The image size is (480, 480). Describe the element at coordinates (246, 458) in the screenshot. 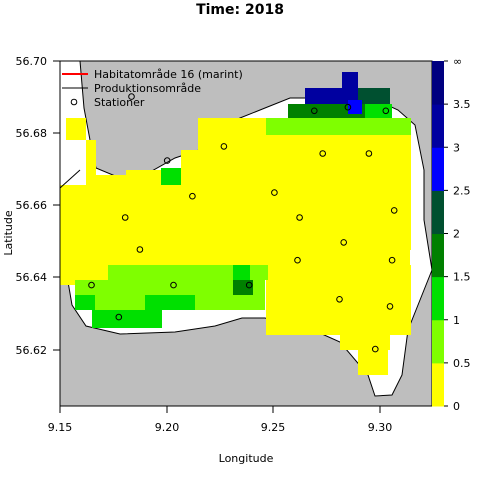

I see `x-axis-label: Longitude` at that location.